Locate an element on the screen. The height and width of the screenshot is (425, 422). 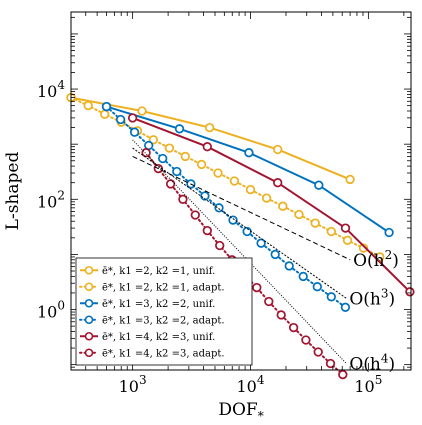
legend-entry-6: ē*, k1 =4, k2 =3, adapt. is located at coordinates (152, 353).